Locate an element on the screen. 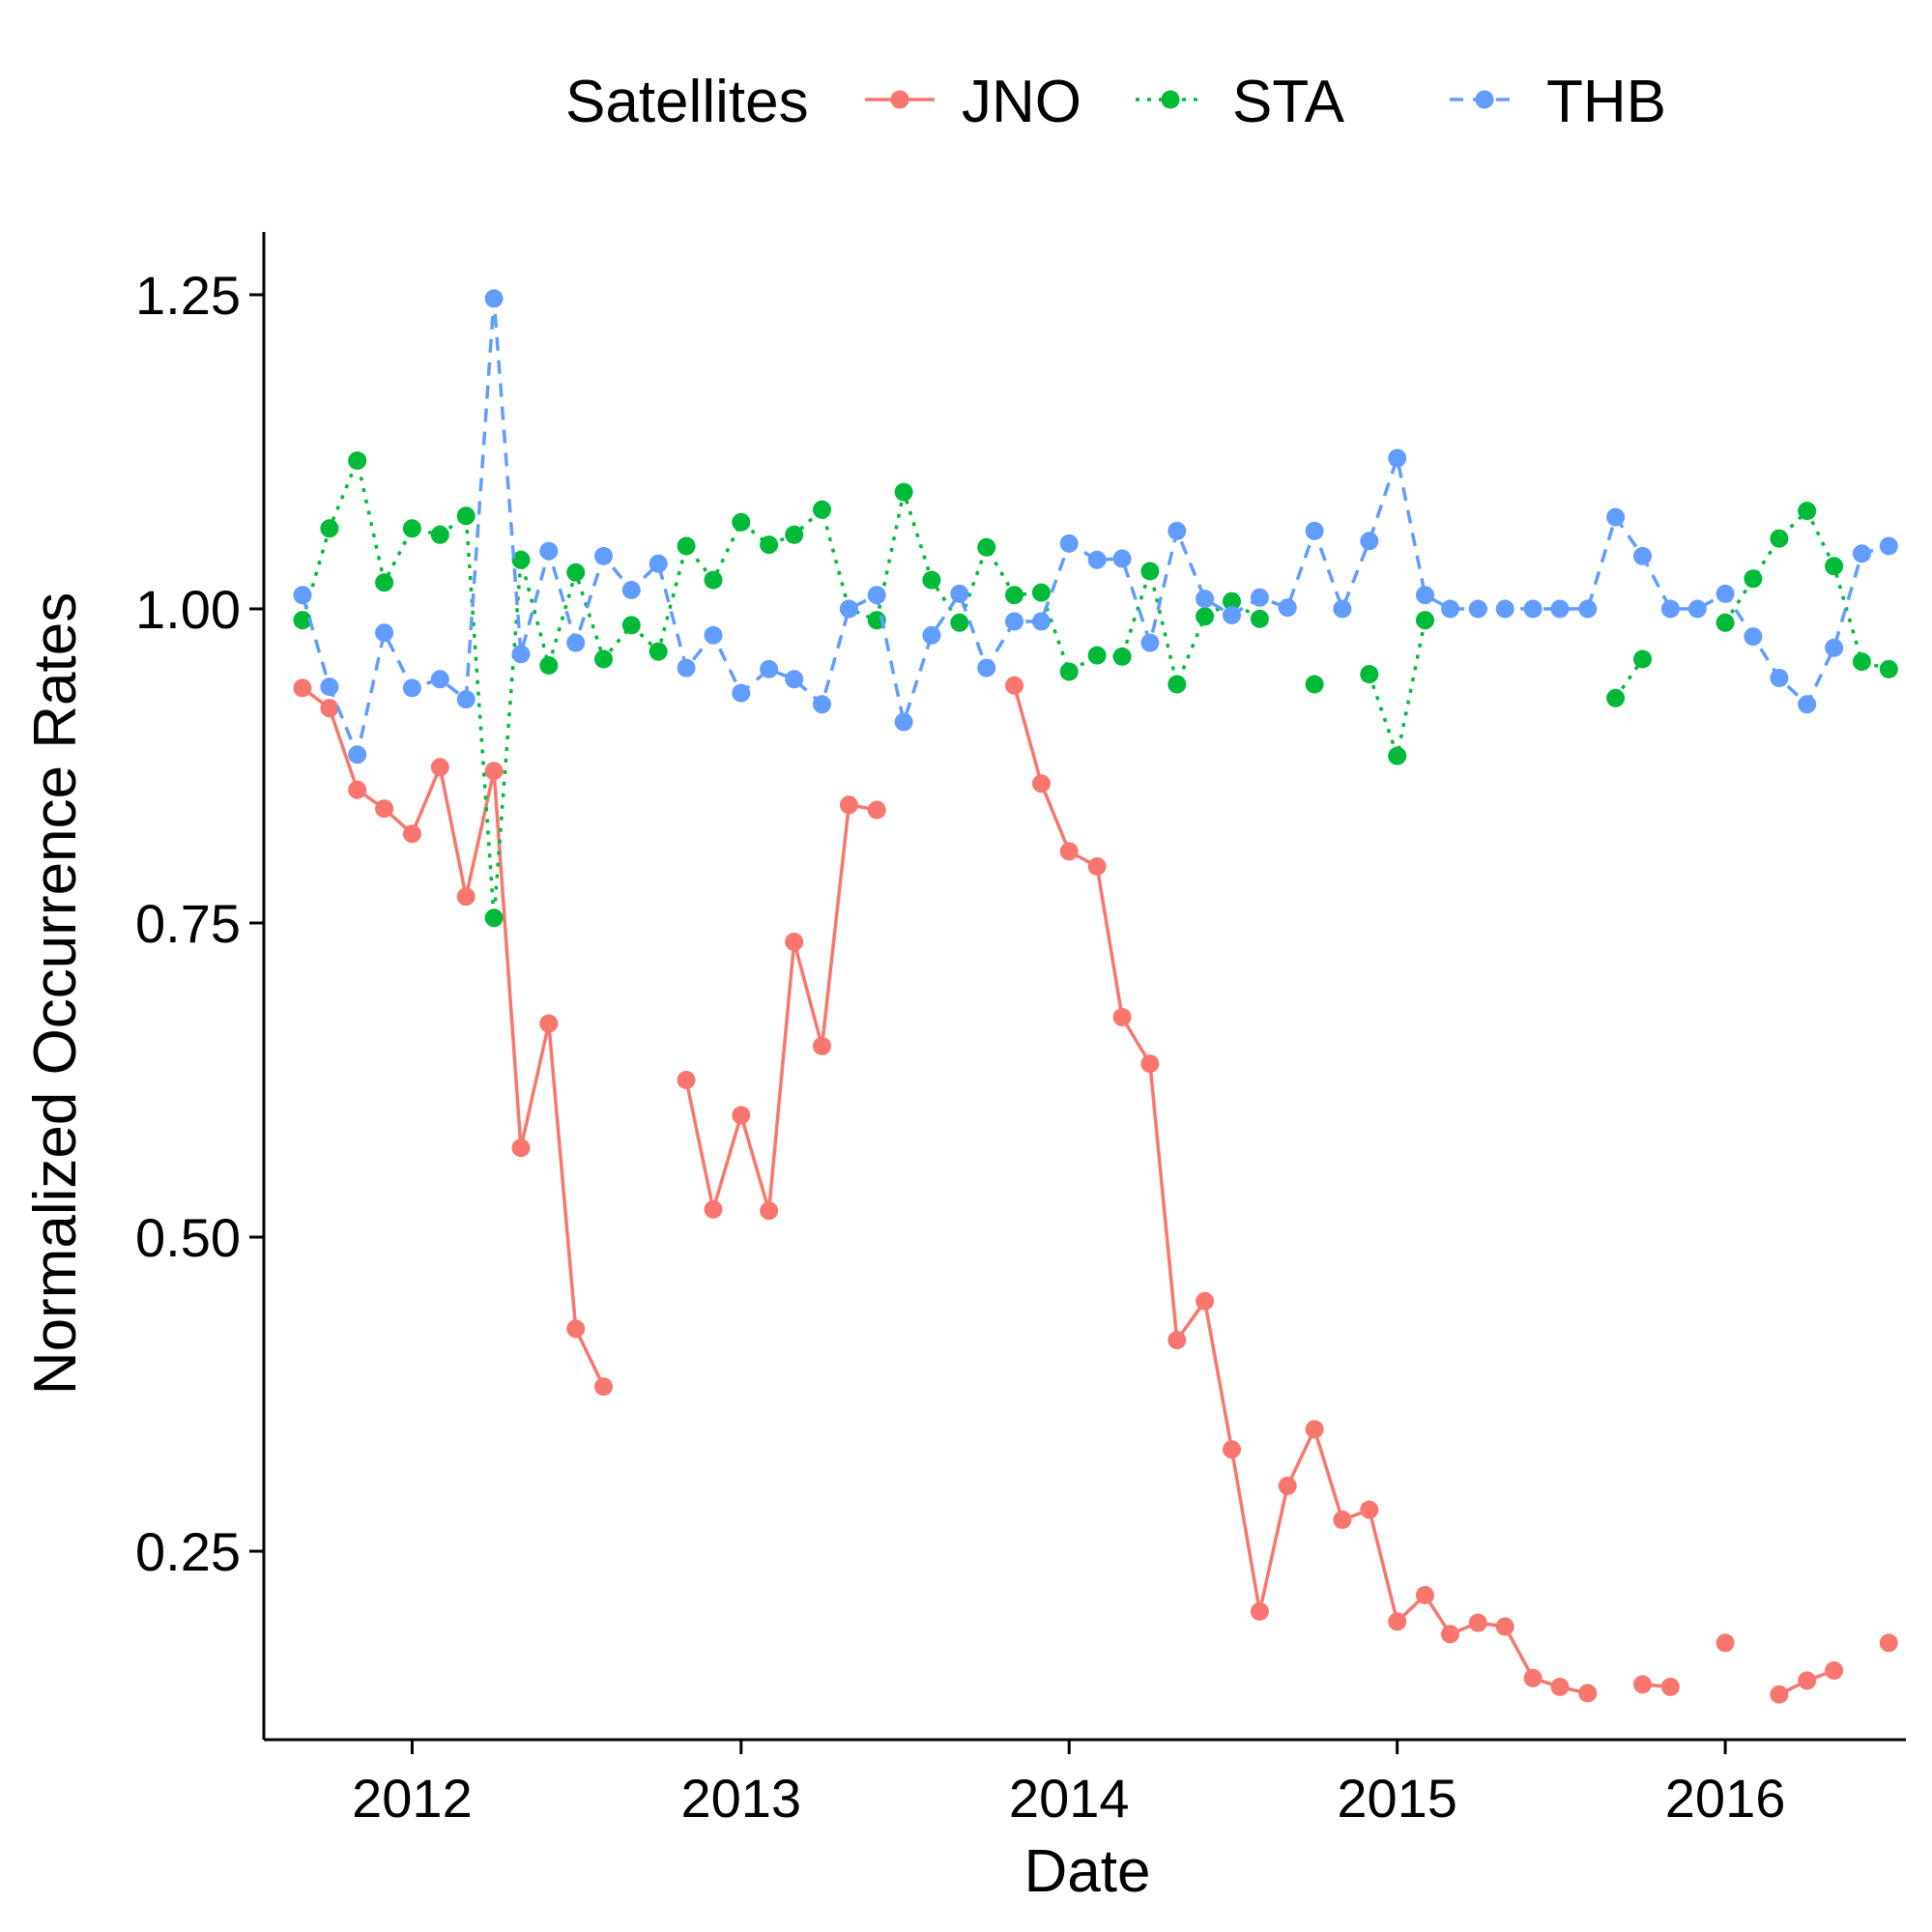 This screenshot has height=1932, width=1932. legend: Satellites JNO STA THB is located at coordinates (1115, 102).